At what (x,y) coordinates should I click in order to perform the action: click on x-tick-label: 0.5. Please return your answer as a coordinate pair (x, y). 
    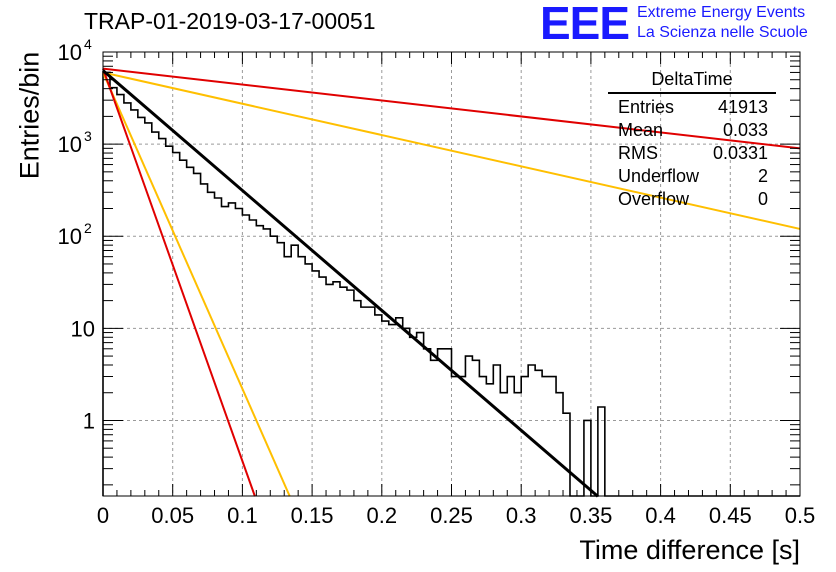
    Looking at the image, I should click on (800, 515).